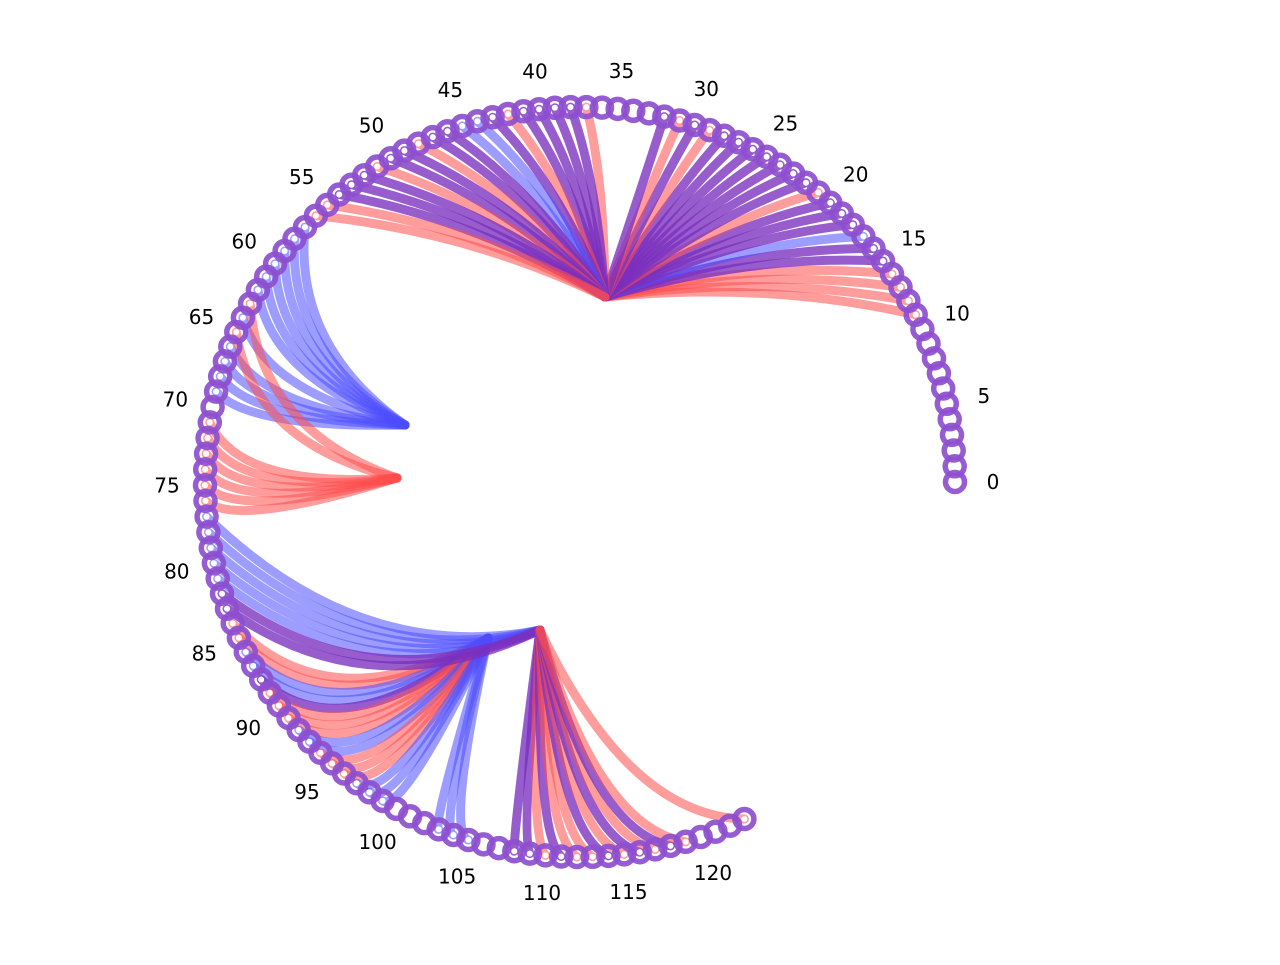 The width and height of the screenshot is (1280, 965). I want to click on tick-label-60: 60, so click(243, 242).